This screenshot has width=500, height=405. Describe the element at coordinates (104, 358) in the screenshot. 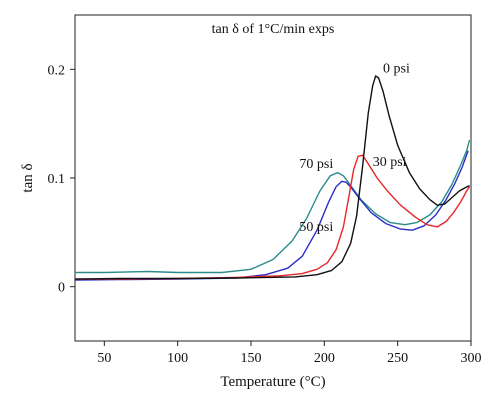

I see `x-tick-label: 50` at that location.